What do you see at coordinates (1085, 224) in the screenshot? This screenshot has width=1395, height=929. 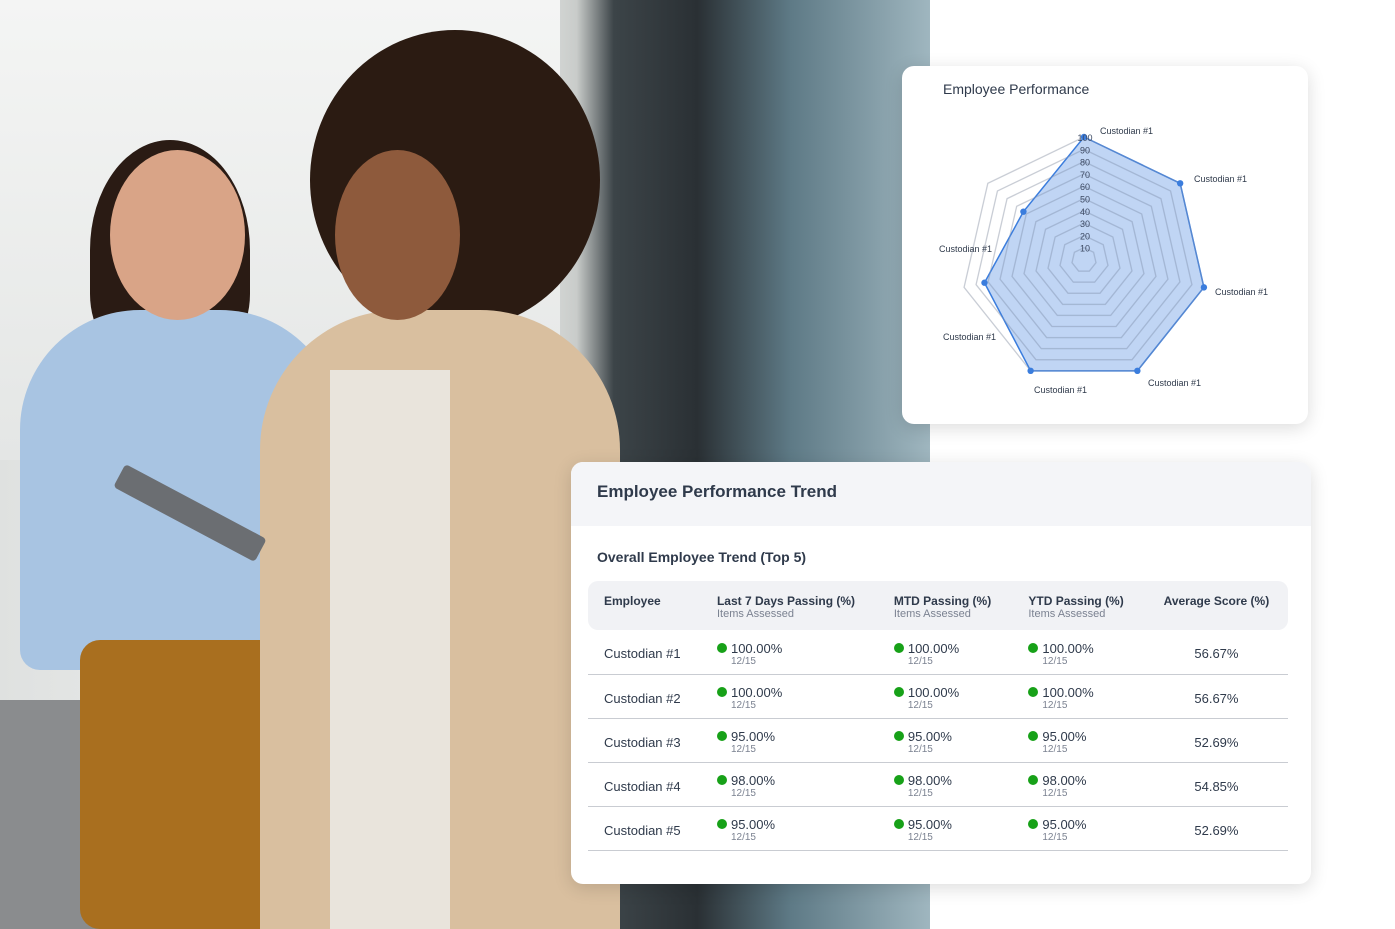 I see `tick-label: 30` at bounding box center [1085, 224].